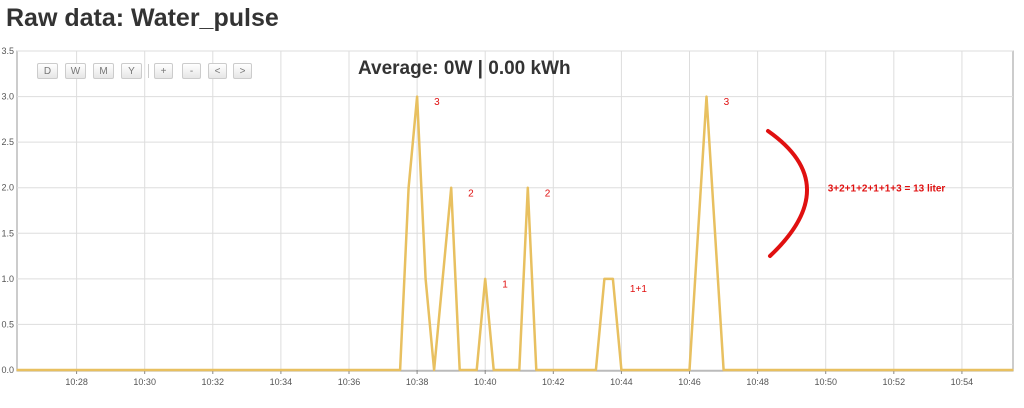 The image size is (1024, 408). What do you see at coordinates (281, 382) in the screenshot?
I see `x-tick-label: 10:34` at bounding box center [281, 382].